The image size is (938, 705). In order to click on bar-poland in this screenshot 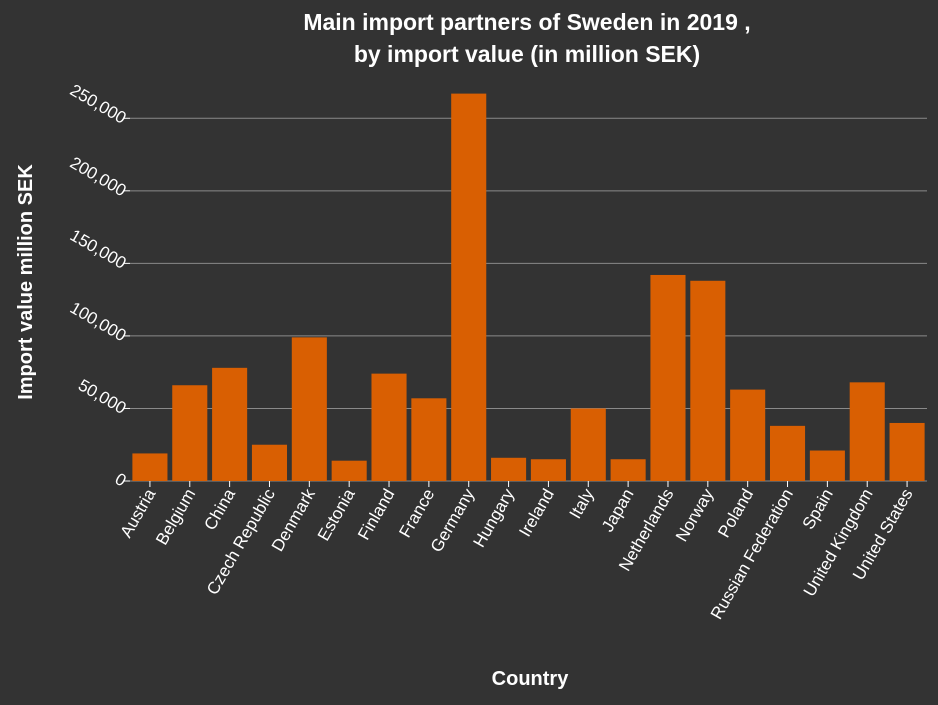, I will do `click(748, 435)`.